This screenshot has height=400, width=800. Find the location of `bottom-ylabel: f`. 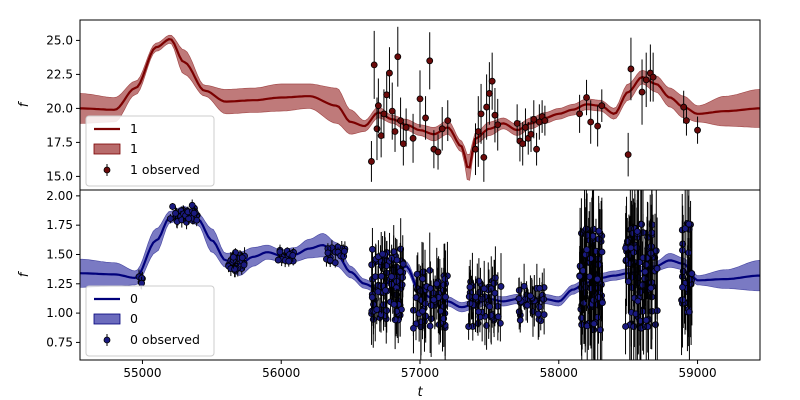

bottom-ylabel: f is located at coordinates (24, 273).